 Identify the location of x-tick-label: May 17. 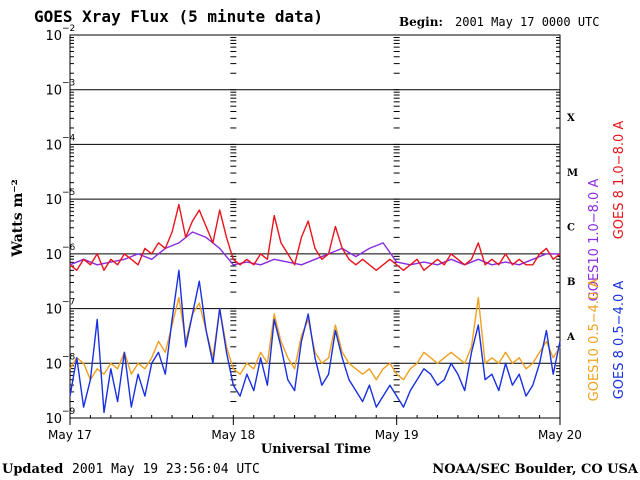
(70, 435).